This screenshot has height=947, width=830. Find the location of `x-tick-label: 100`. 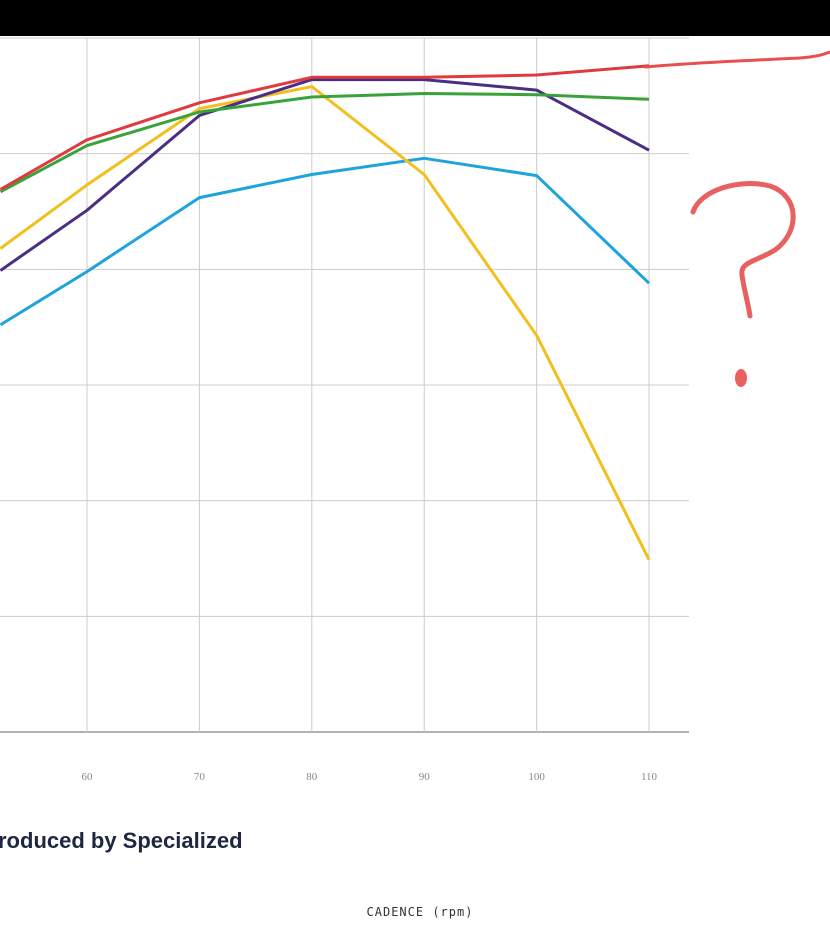

x-tick-label: 100 is located at coordinates (536, 777).